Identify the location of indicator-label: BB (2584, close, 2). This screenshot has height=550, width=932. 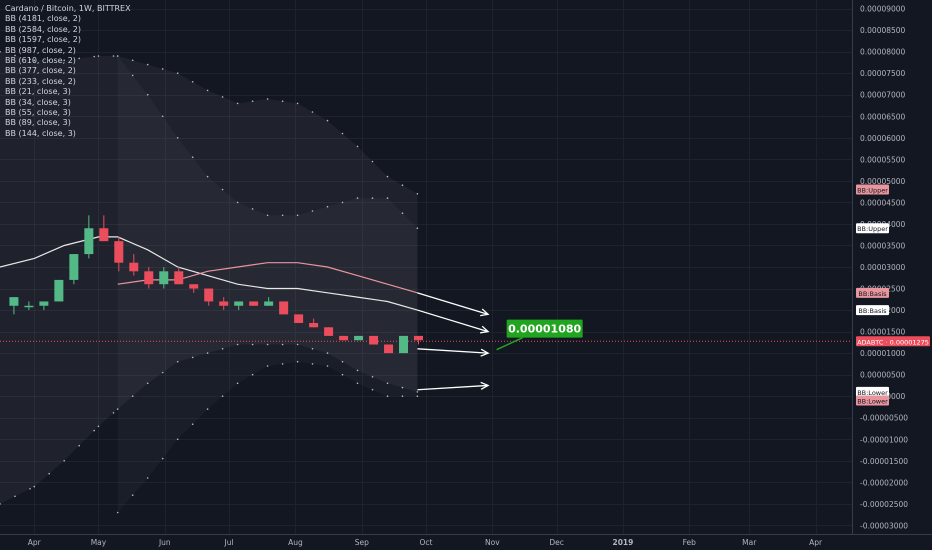
(43, 29).